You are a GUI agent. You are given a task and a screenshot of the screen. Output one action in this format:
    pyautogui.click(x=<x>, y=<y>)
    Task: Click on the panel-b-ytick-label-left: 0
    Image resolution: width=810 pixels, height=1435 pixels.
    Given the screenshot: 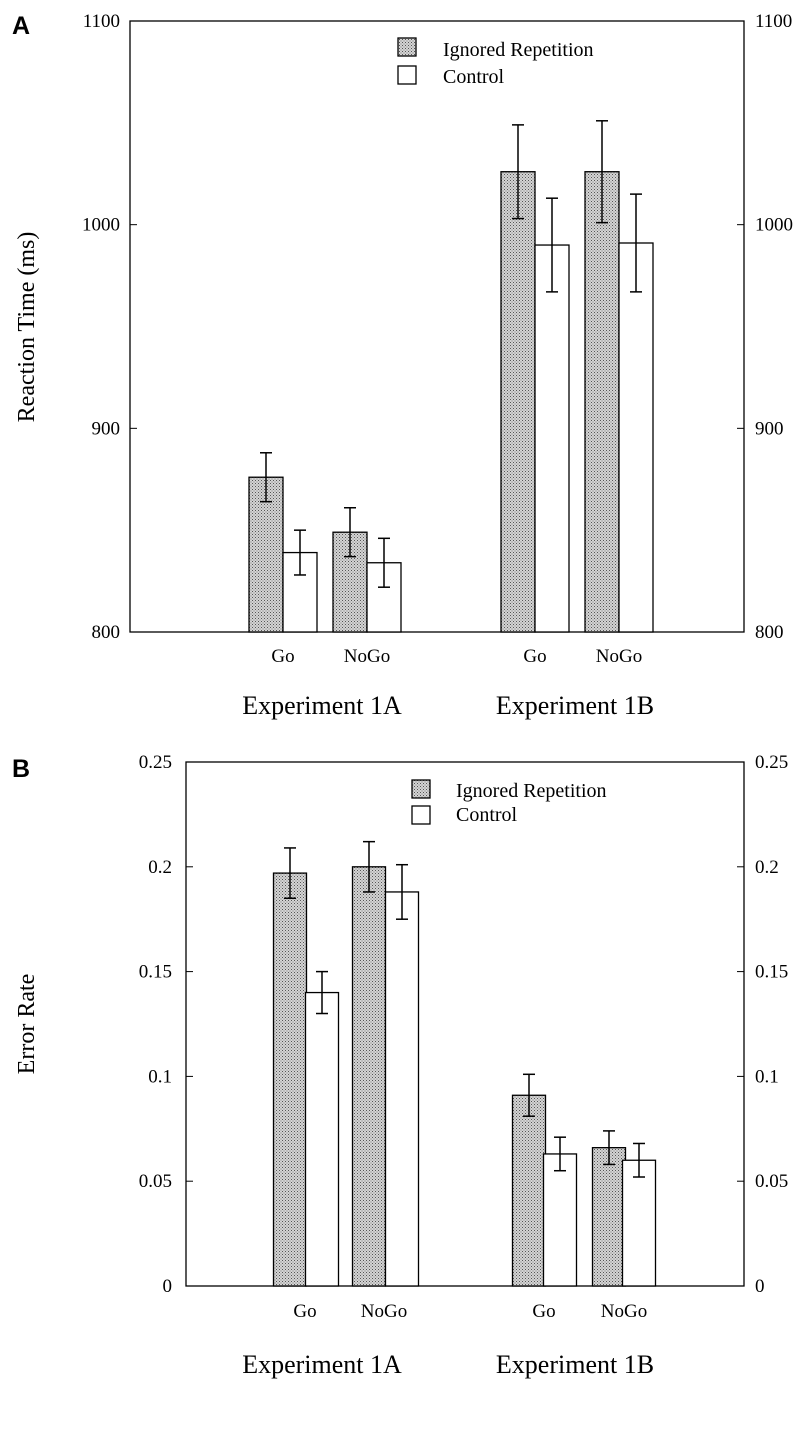 What is the action you would take?
    pyautogui.click(x=168, y=1286)
    